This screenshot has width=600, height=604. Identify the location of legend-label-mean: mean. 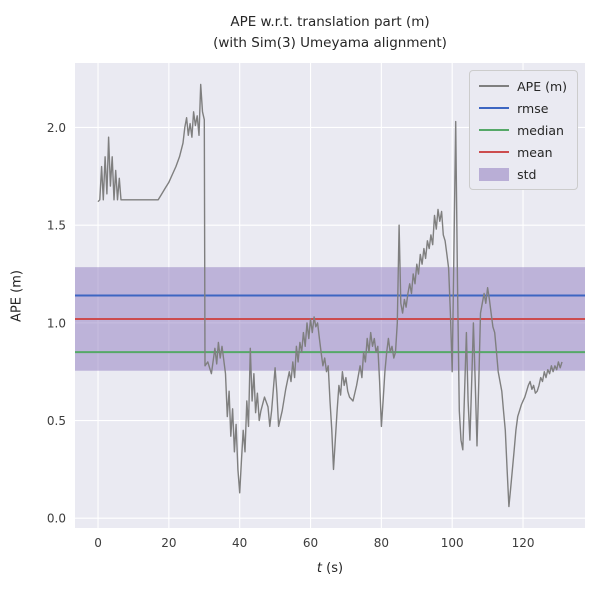
(535, 152).